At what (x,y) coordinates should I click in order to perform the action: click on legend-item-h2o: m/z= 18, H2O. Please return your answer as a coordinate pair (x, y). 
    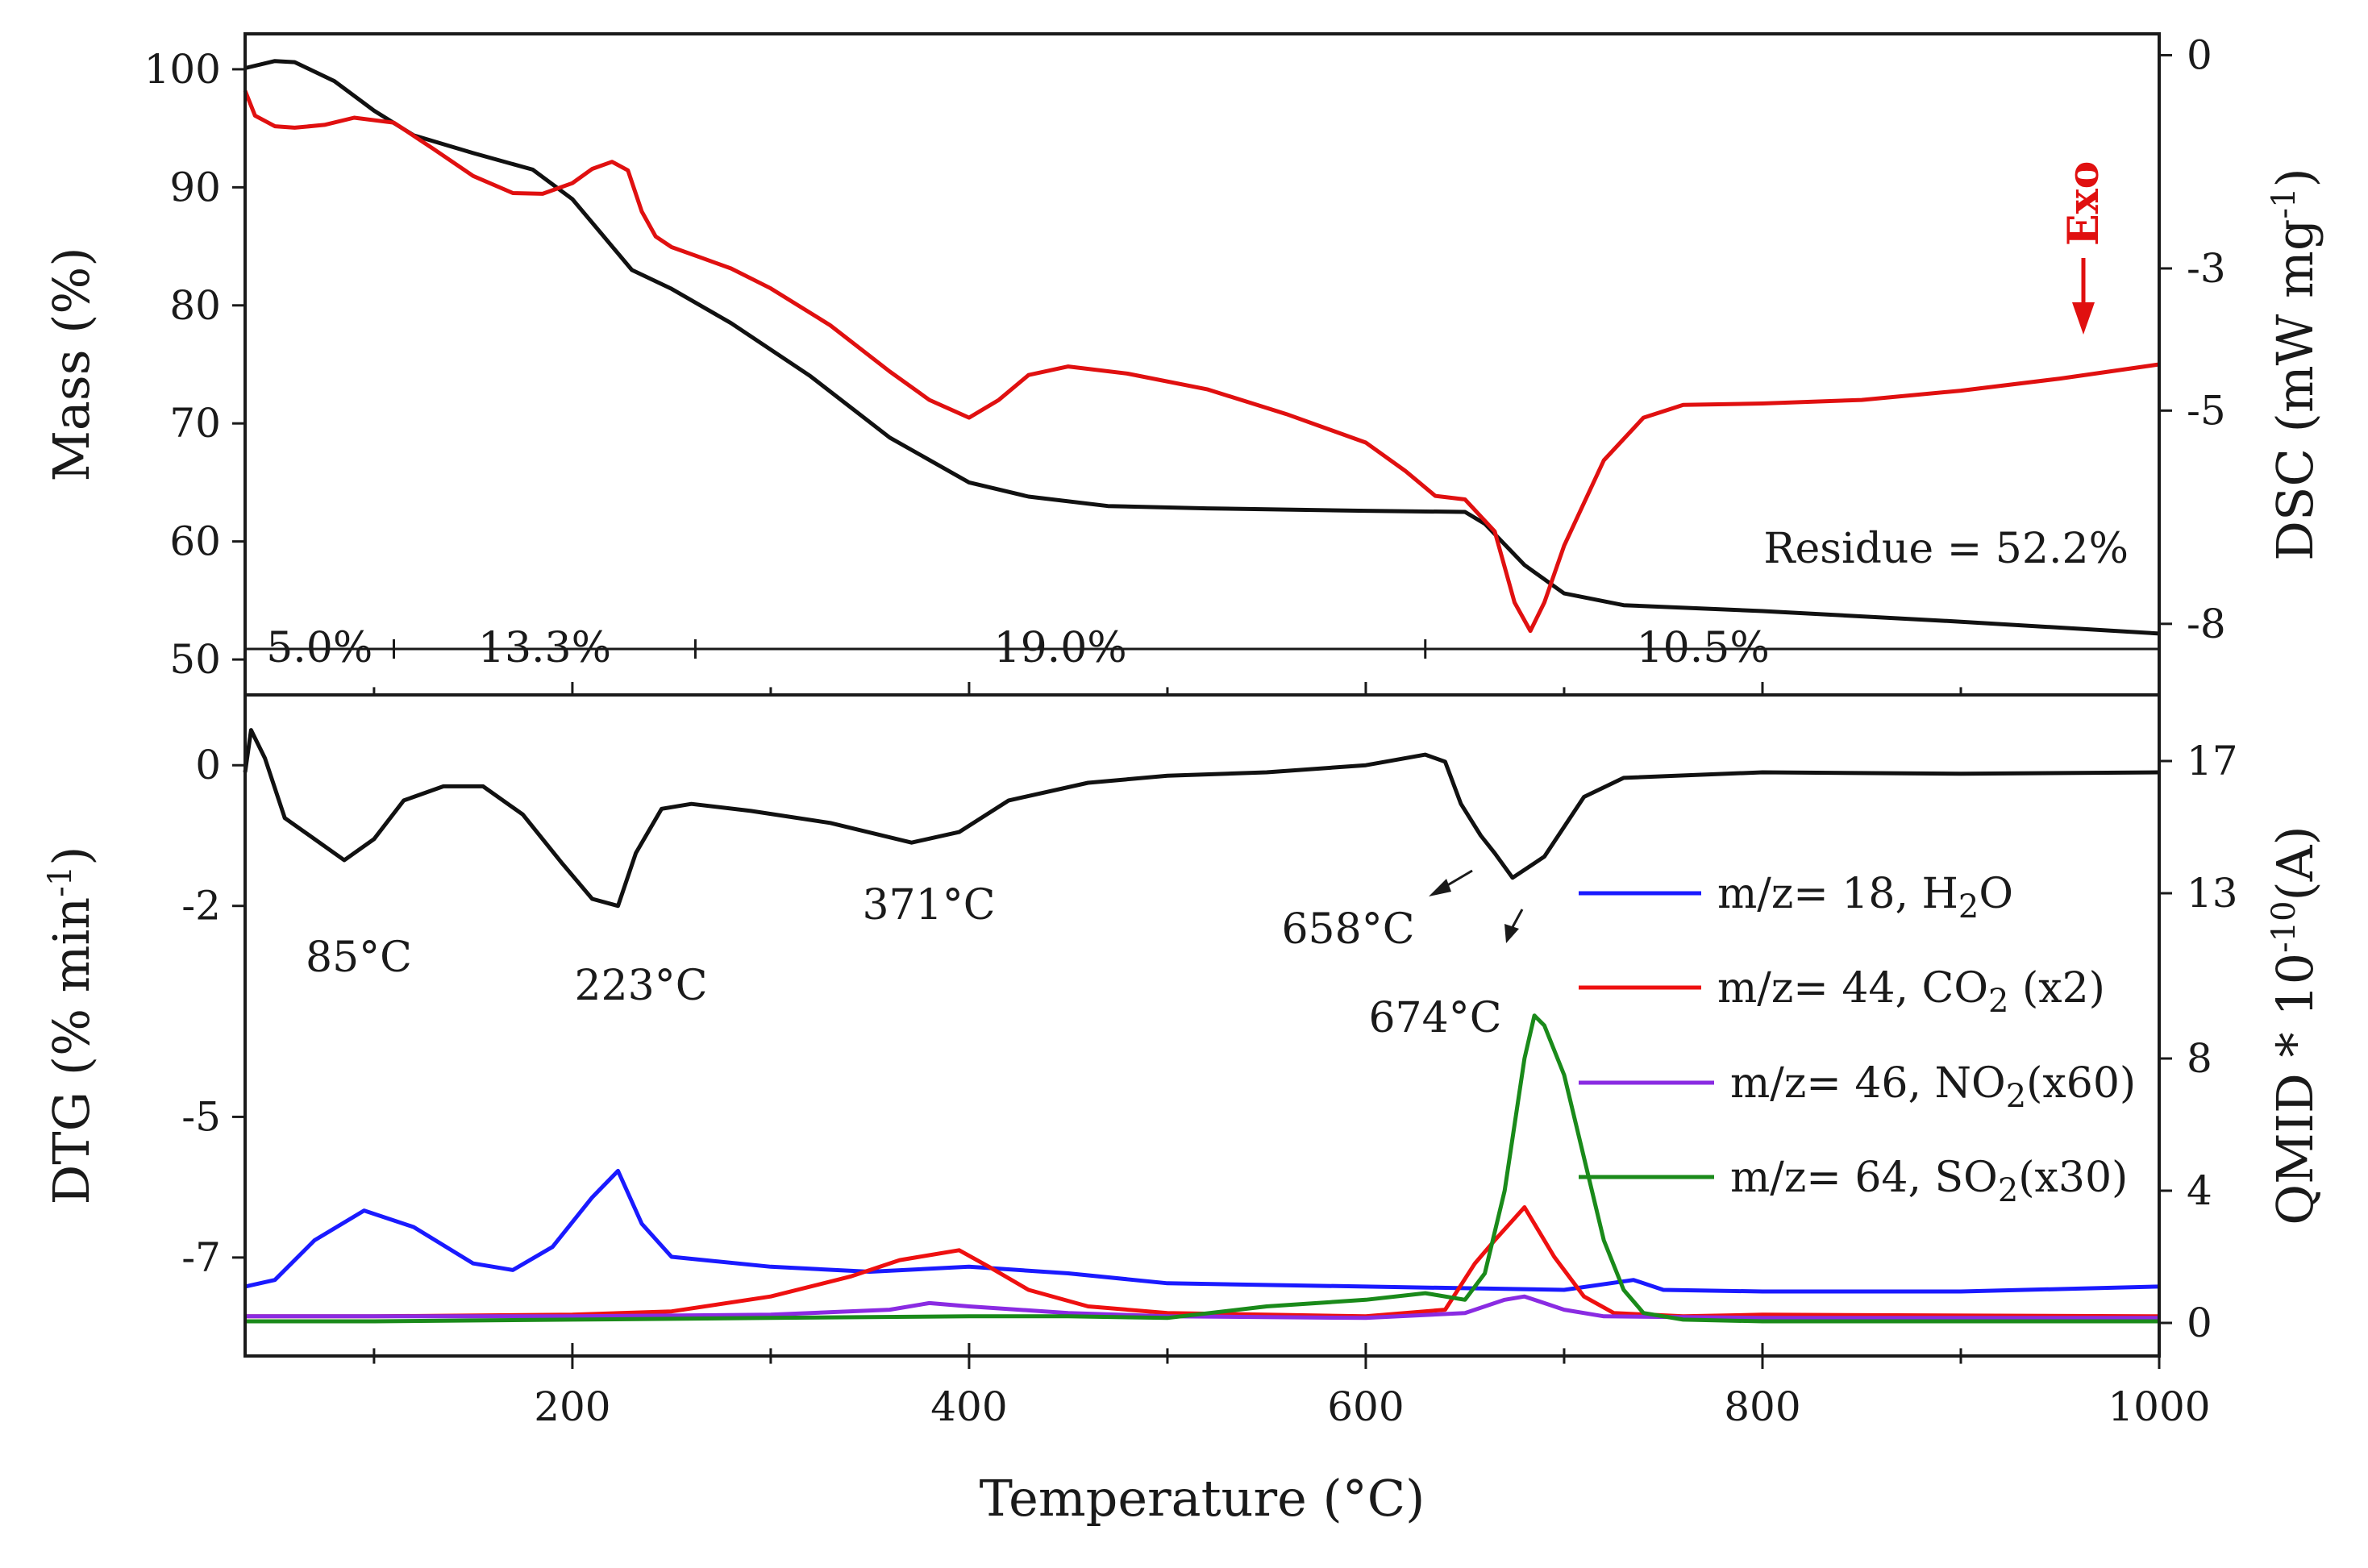
    Looking at the image, I should click on (1796, 897).